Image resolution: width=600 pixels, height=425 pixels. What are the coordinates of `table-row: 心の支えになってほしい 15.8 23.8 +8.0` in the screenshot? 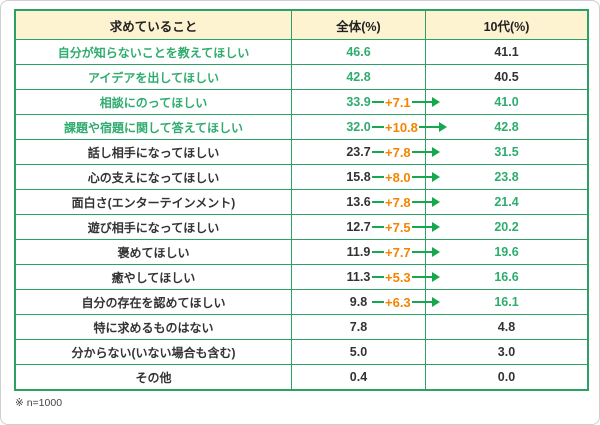 It's located at (301, 176).